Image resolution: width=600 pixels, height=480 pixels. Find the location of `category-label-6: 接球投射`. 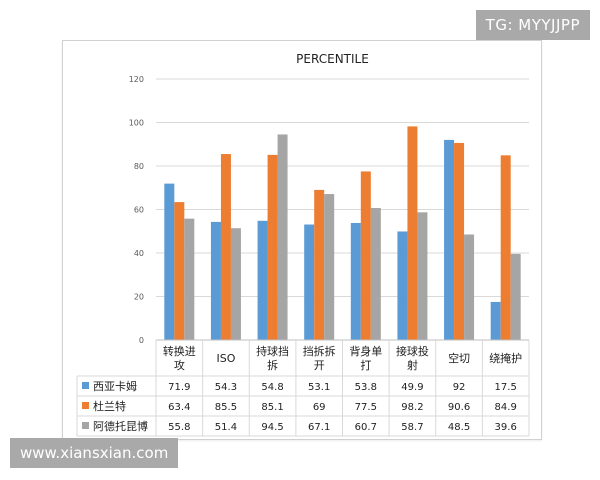

category-label-6: 接球投射 is located at coordinates (412, 358).